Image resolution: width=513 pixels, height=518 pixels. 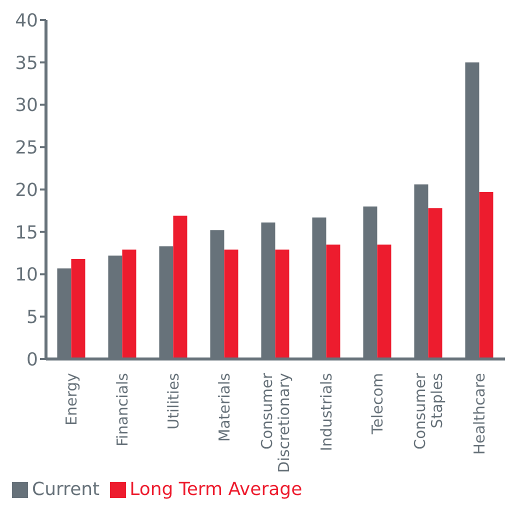 What do you see at coordinates (32, 359) in the screenshot?
I see `y-tick-label: 0` at bounding box center [32, 359].